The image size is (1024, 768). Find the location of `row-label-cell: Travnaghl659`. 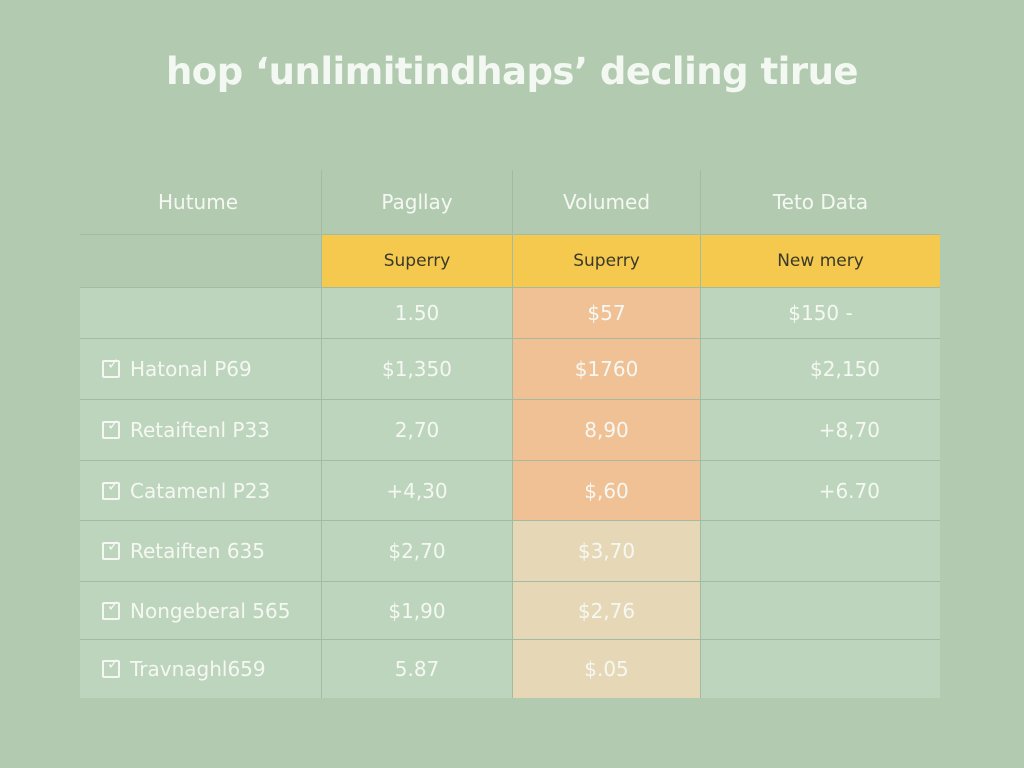

row-label-cell: Travnaghl659 is located at coordinates (201, 669).